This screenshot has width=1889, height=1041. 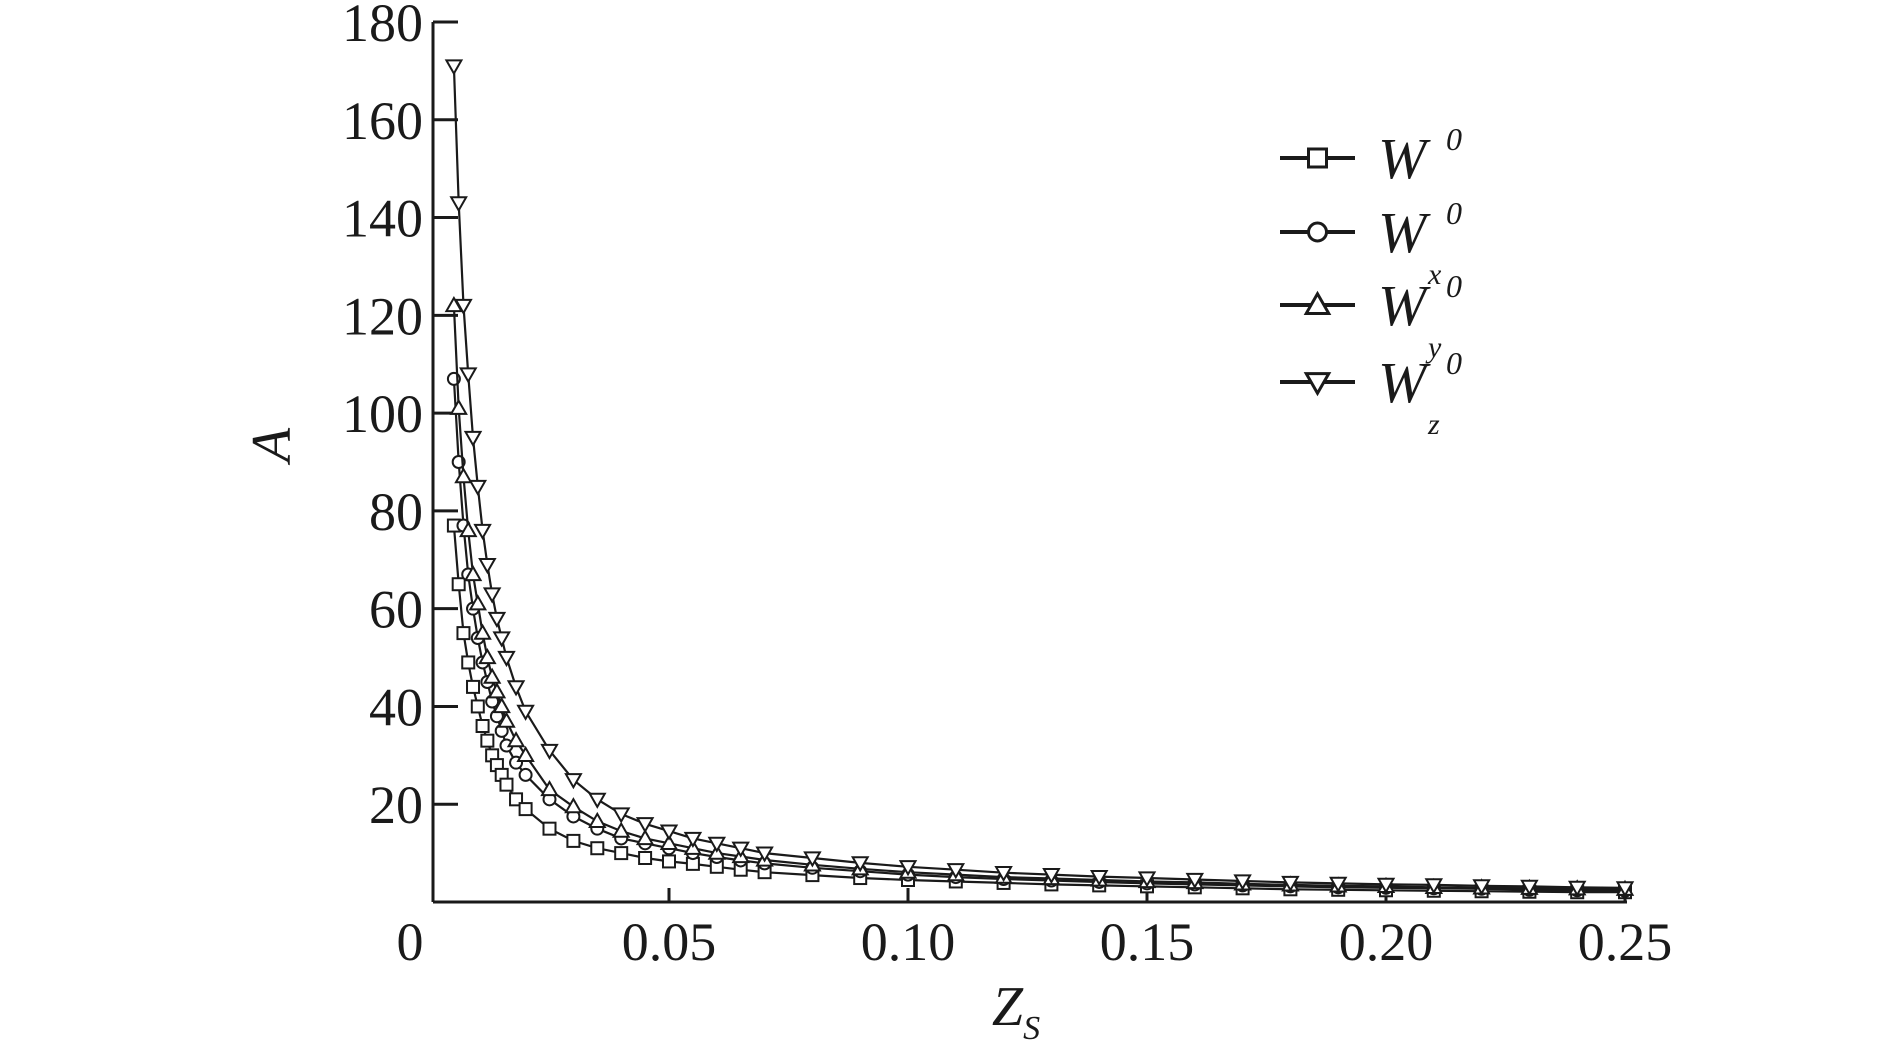 What do you see at coordinates (396, 610) in the screenshot?
I see `y-tick-label: 60` at bounding box center [396, 610].